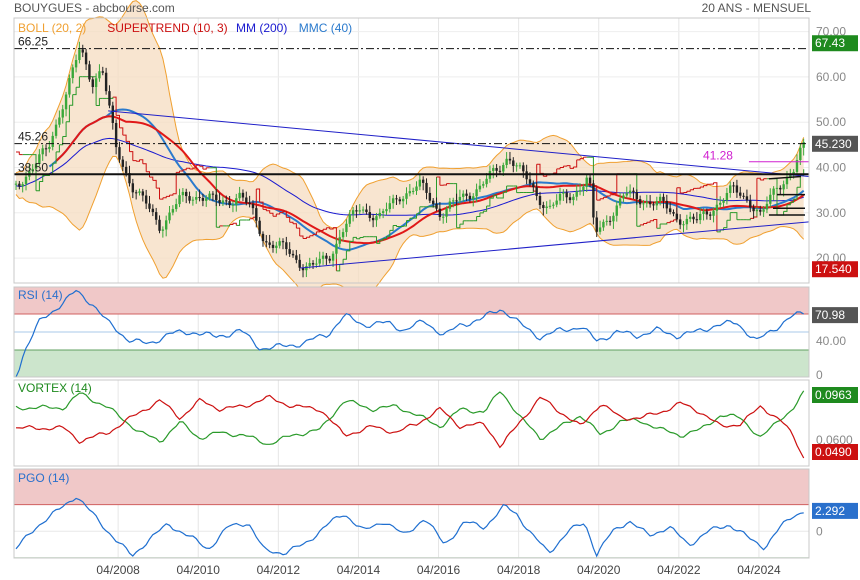 The image size is (860, 580). Describe the element at coordinates (835, 315) in the screenshot. I see `rsi-badge: 70.98` at that location.